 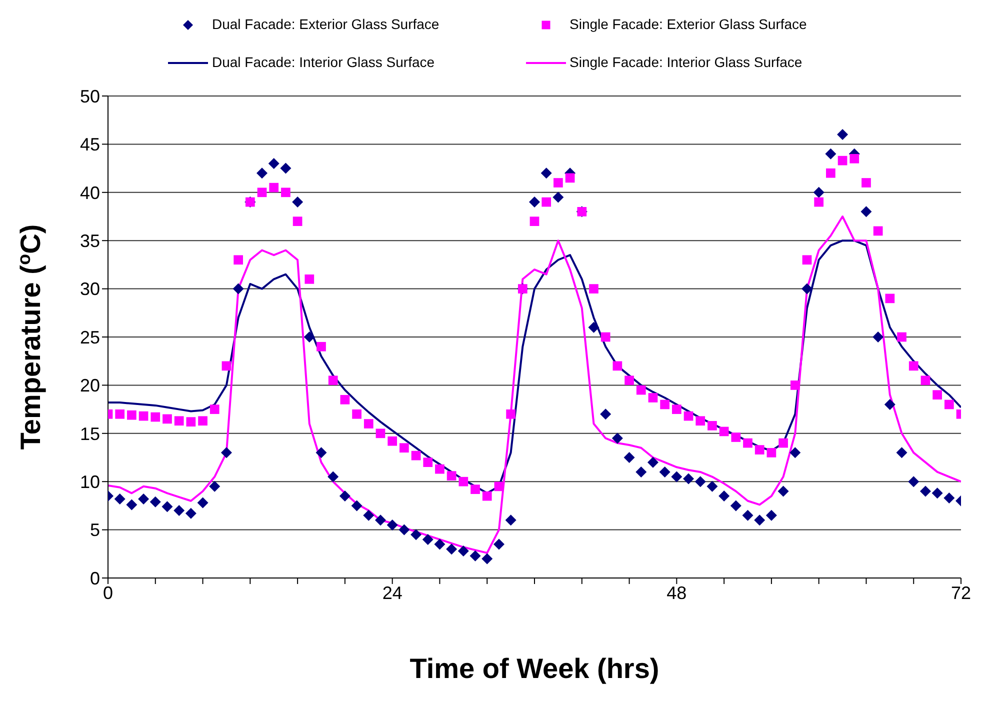 I want to click on y-tick-label: 0, so click(x=95, y=578).